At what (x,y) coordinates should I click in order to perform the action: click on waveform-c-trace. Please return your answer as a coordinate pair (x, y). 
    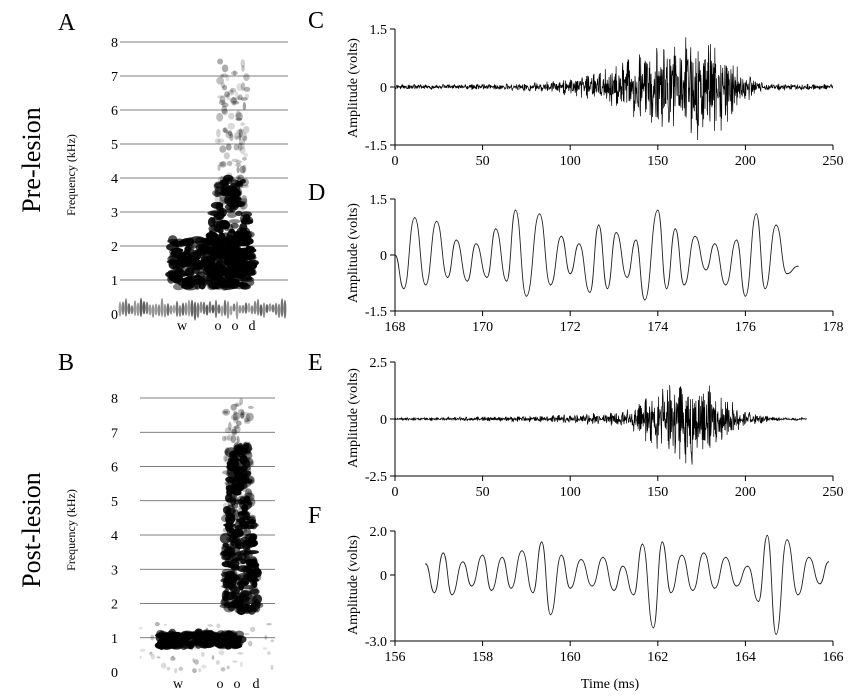
    Looking at the image, I should click on (614, 89).